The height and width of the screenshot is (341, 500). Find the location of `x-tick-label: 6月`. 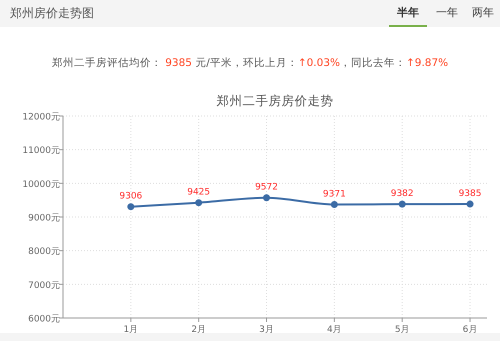

x-tick-label: 6月 is located at coordinates (470, 330).